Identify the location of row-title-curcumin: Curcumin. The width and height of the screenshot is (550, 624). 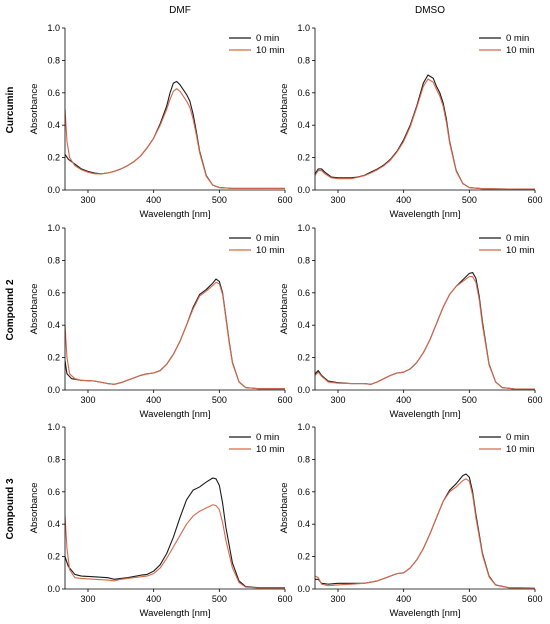
(10, 110).